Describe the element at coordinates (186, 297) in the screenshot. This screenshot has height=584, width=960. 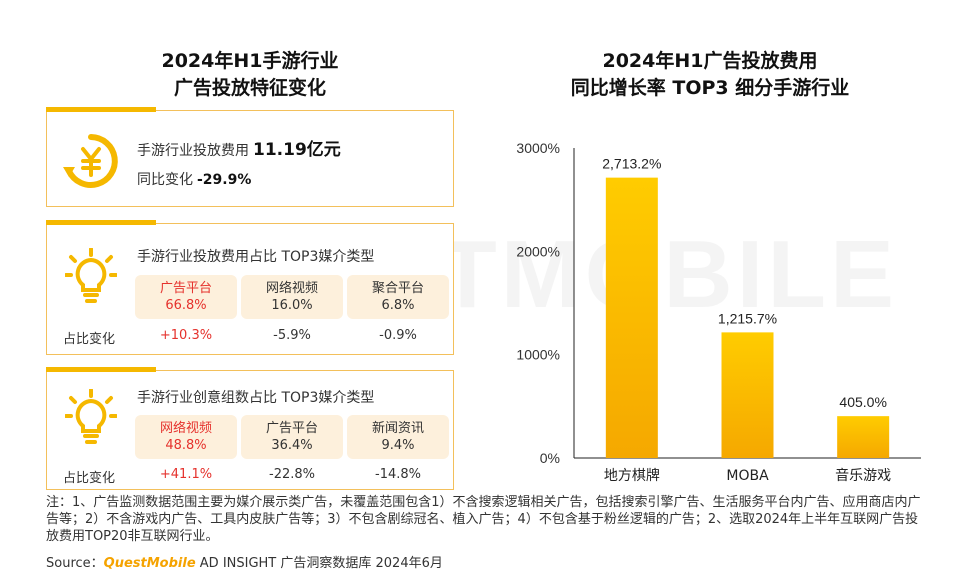
I see `media-box-1: 广告平台 66.8%` at that location.